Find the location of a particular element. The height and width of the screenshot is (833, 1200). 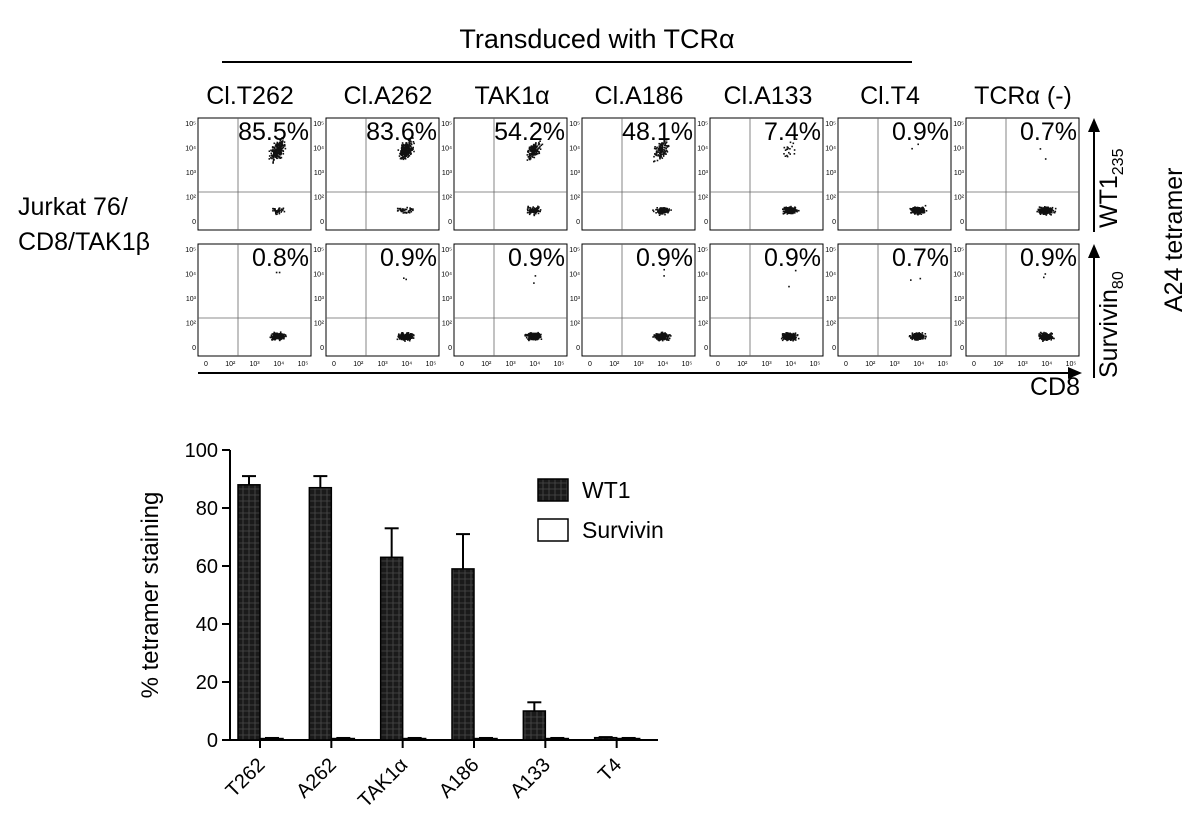

bar-x-tick-label: A186 is located at coordinates (459, 778).